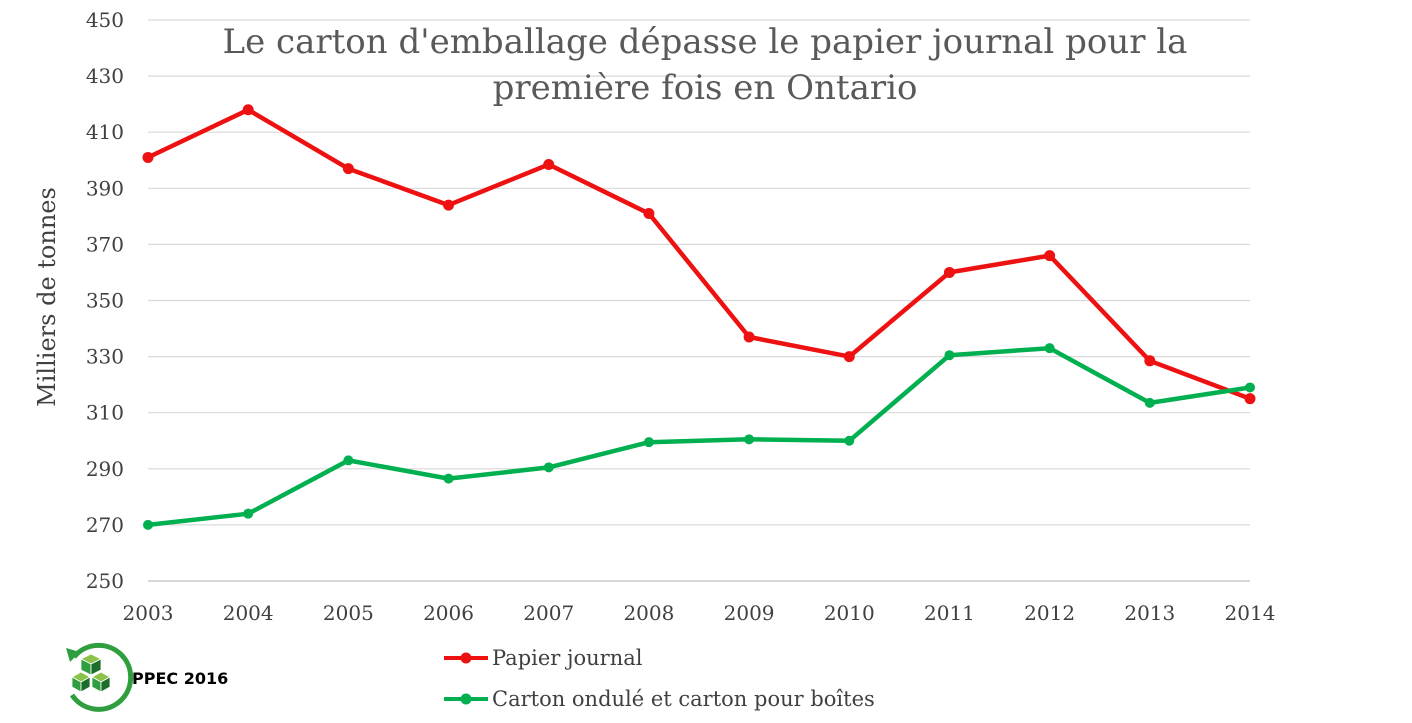 The width and height of the screenshot is (1412, 723). I want to click on x-tick-label-2010: 2010, so click(849, 613).